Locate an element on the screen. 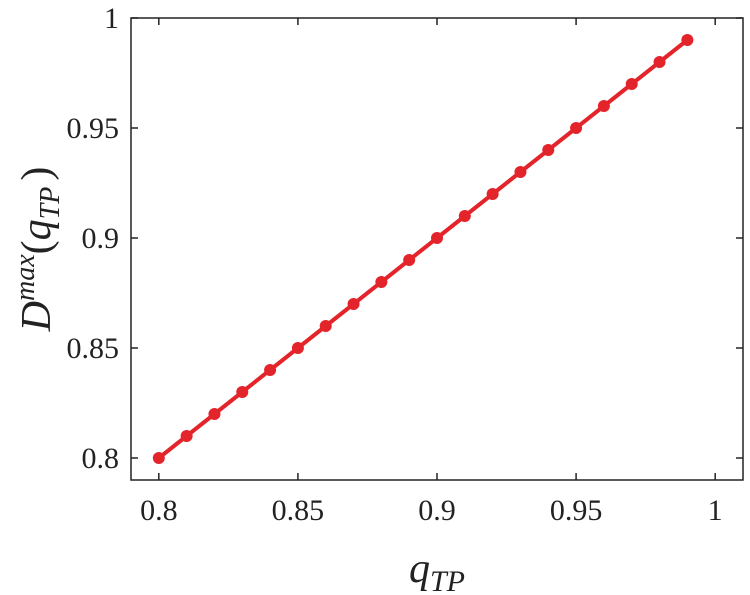  x-tick-label: 1 is located at coordinates (715, 510).